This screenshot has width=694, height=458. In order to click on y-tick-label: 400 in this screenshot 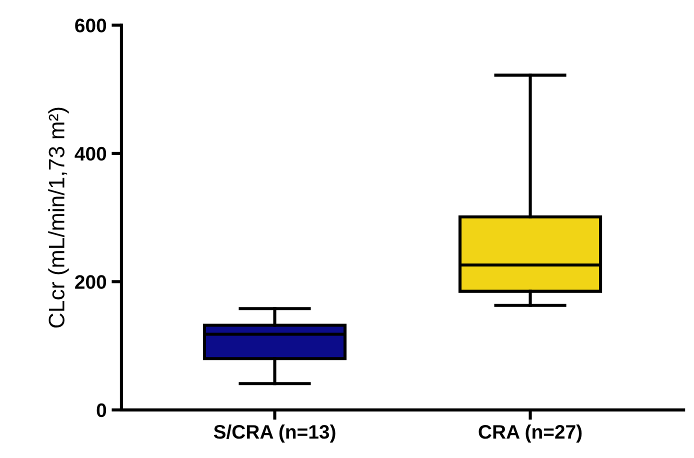, I will do `click(90, 153)`.